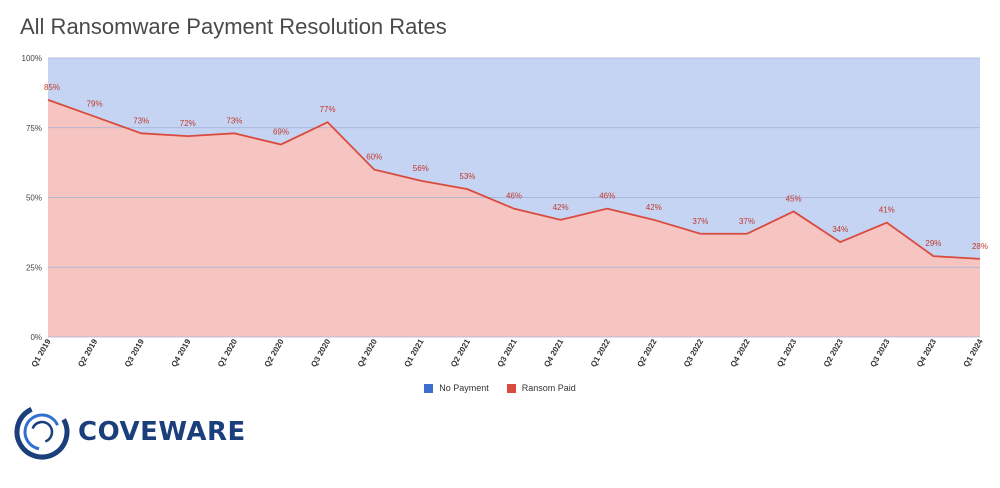 Image resolution: width=1000 pixels, height=488 pixels. I want to click on data-label: 53%, so click(467, 176).